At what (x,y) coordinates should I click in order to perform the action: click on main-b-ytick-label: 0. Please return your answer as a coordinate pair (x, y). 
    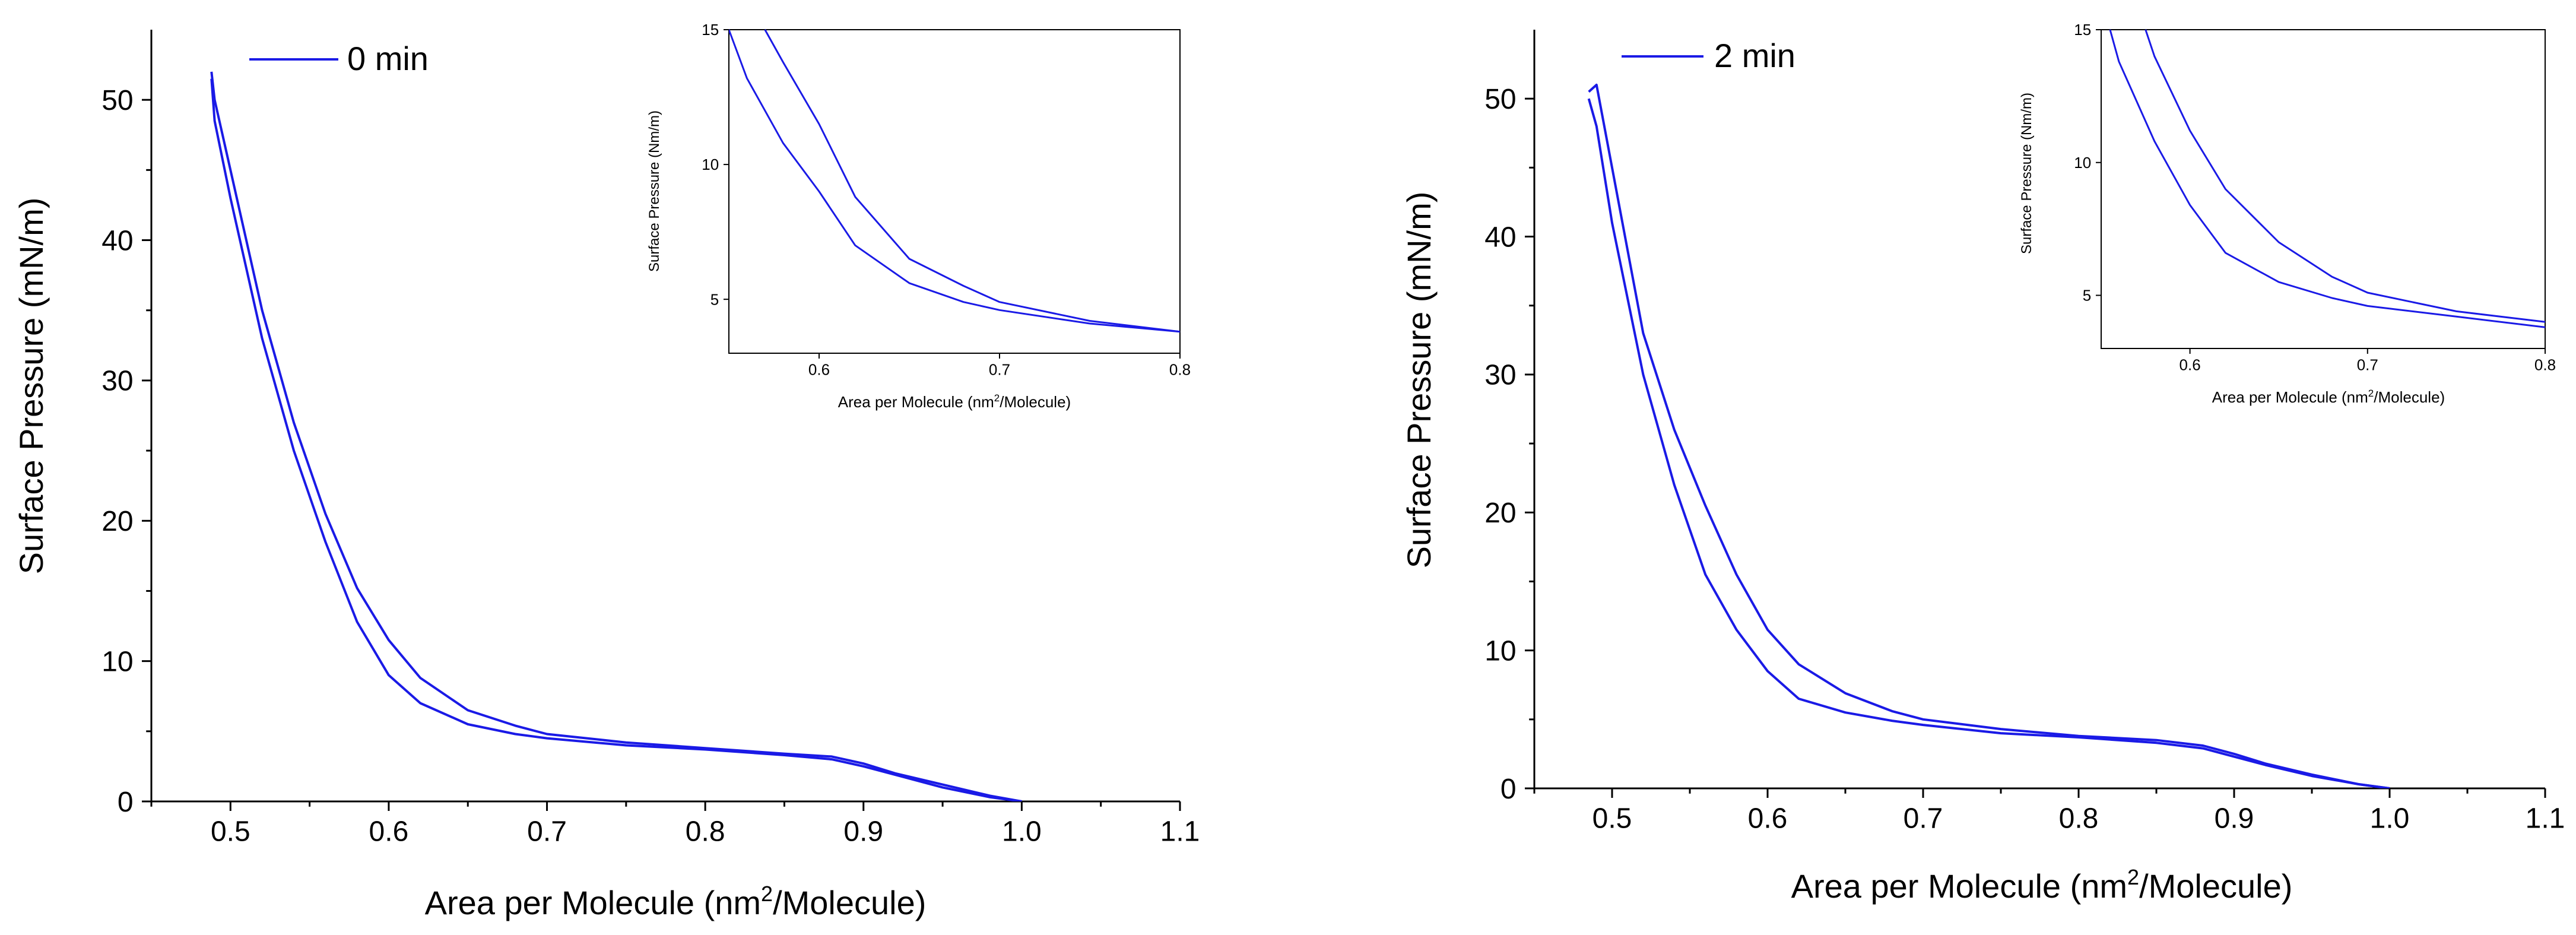
    Looking at the image, I should click on (1508, 789).